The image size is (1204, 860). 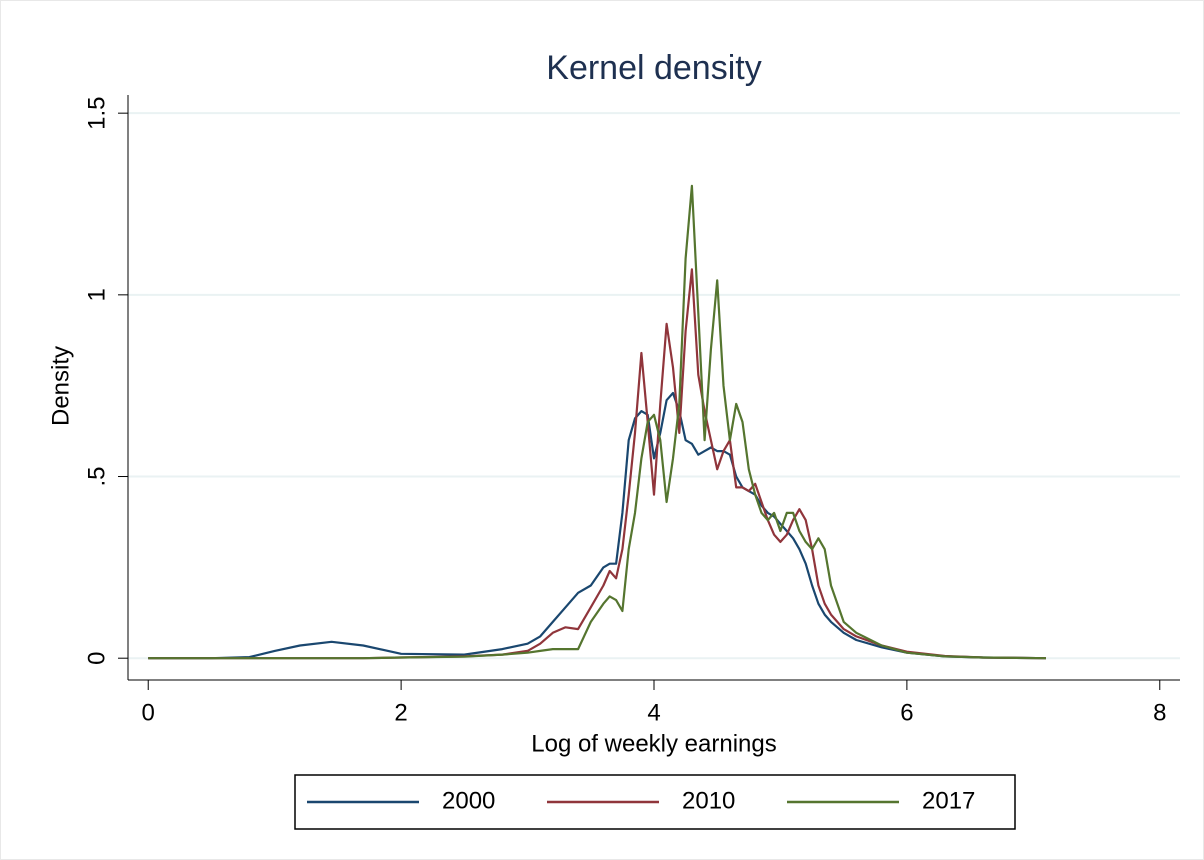 What do you see at coordinates (400, 712) in the screenshot?
I see `x-tick-label: 2` at bounding box center [400, 712].